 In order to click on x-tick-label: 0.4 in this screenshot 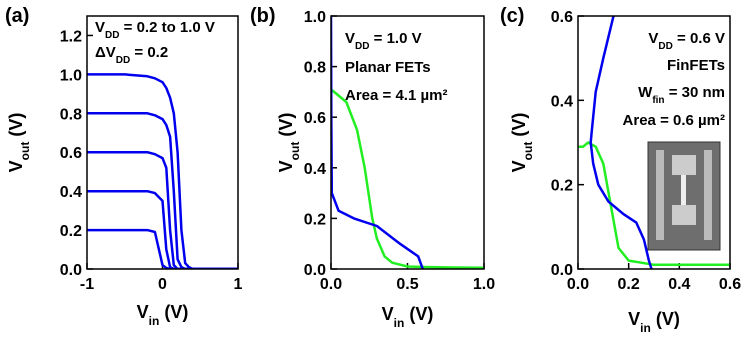, I will do `click(679, 284)`.